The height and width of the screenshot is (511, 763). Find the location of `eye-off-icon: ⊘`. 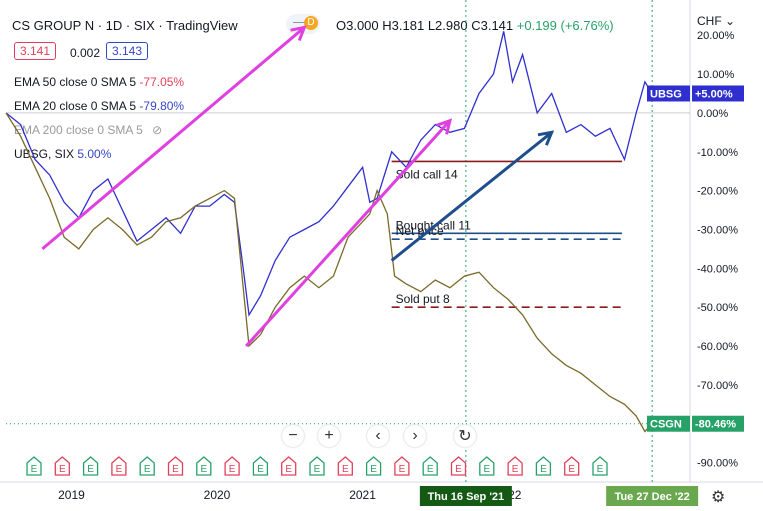

eye-off-icon: ⊘ is located at coordinates (157, 130).